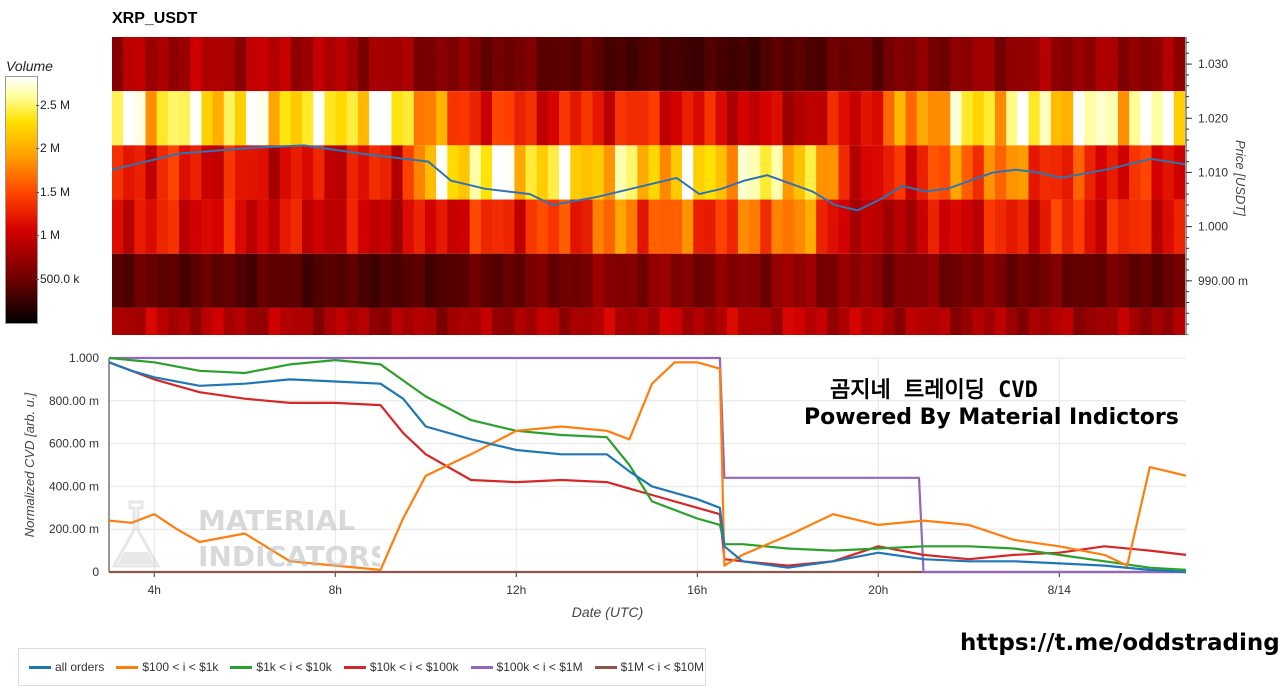 Image resolution: width=1280 pixels, height=688 pixels. Describe the element at coordinates (167, 667) in the screenshot. I see `legend-item: $100 < i < $1k` at that location.